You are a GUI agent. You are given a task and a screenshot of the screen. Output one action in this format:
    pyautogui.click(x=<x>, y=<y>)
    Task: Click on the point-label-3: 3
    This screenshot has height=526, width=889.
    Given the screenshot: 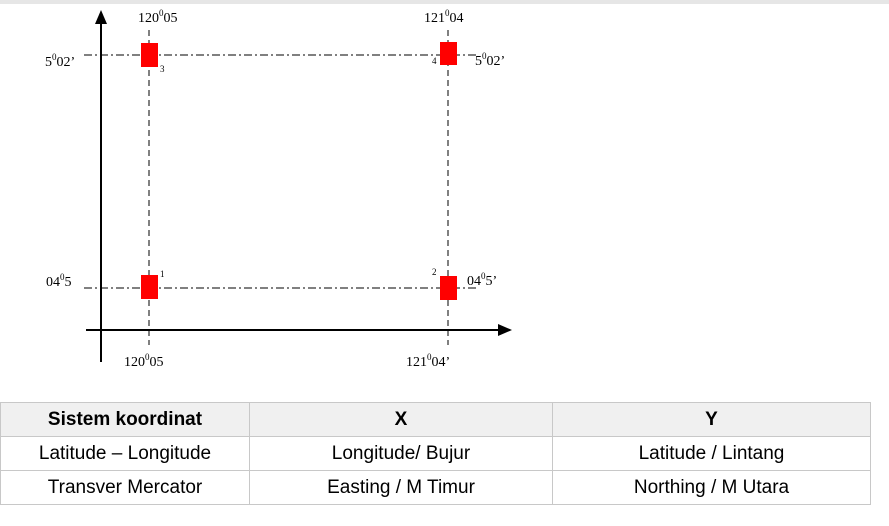 What is the action you would take?
    pyautogui.click(x=162, y=69)
    